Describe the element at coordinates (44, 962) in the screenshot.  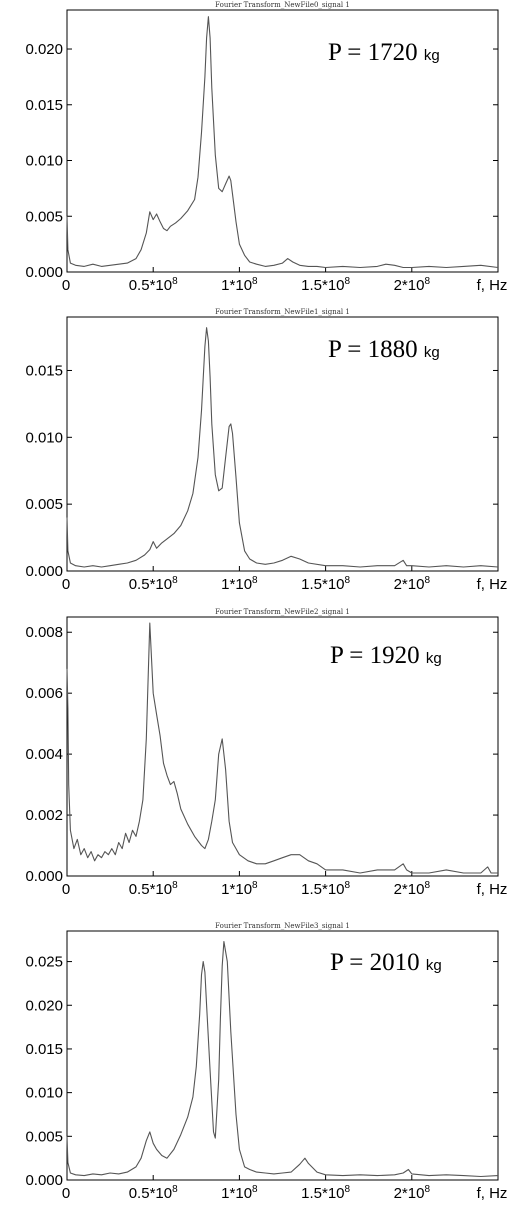
I see `y-tick-label: 0.025` at that location.